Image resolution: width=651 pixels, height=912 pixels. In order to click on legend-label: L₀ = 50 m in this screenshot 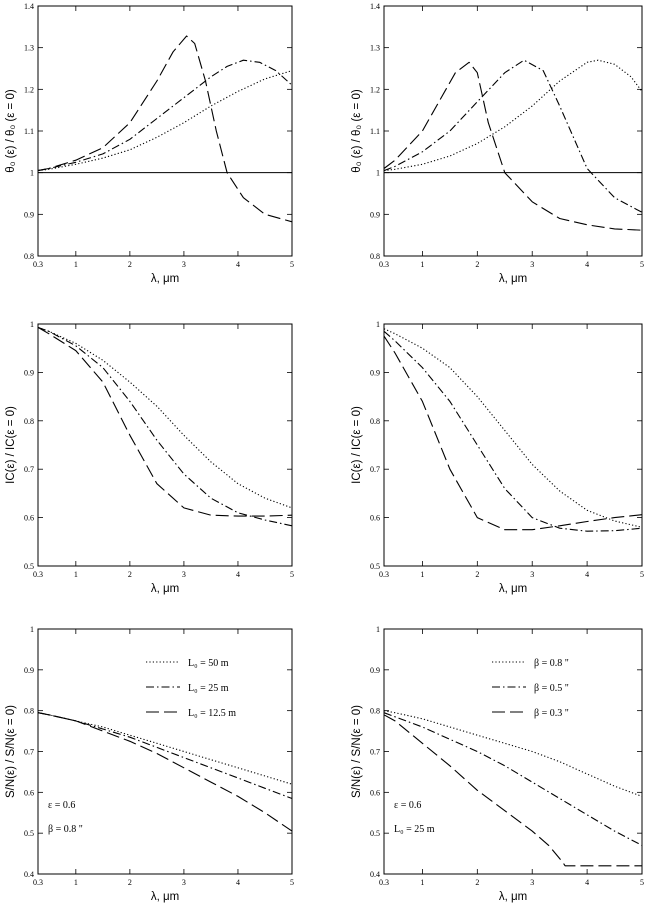, I will do `click(208, 663)`.